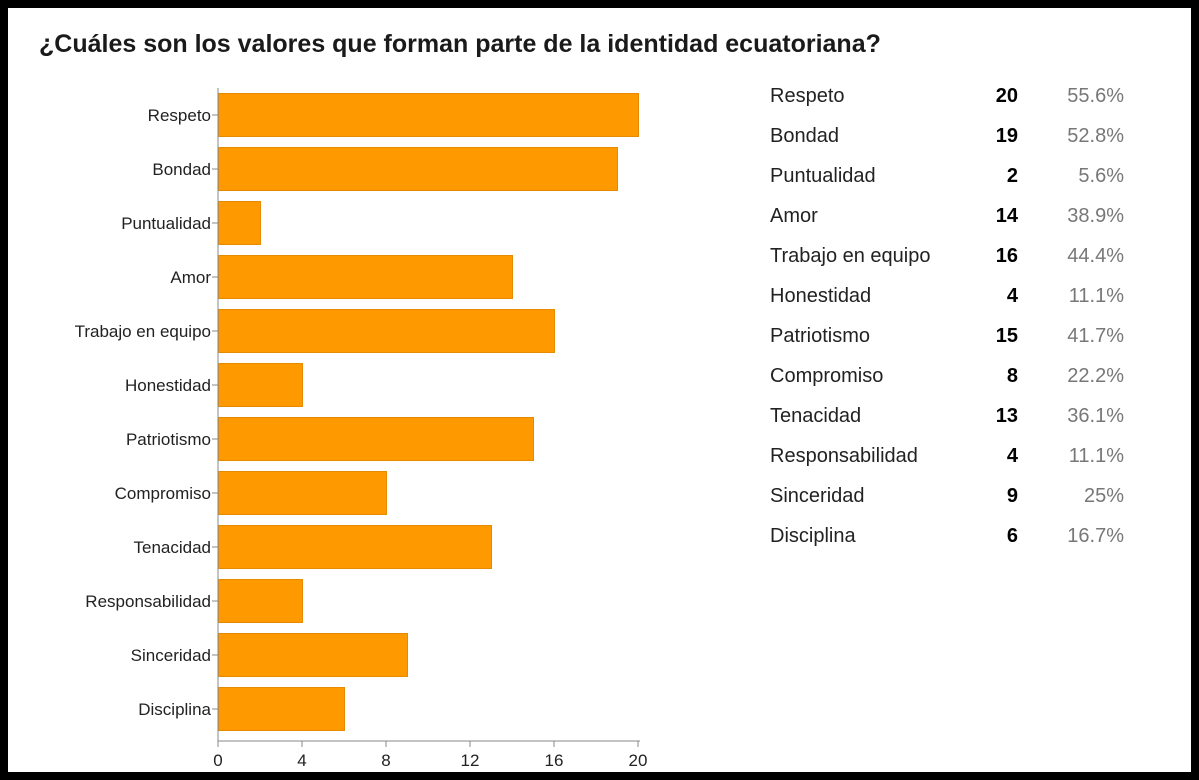 This screenshot has height=780, width=1199. What do you see at coordinates (168, 439) in the screenshot?
I see `y-tick-label-6: Patriotismo` at bounding box center [168, 439].